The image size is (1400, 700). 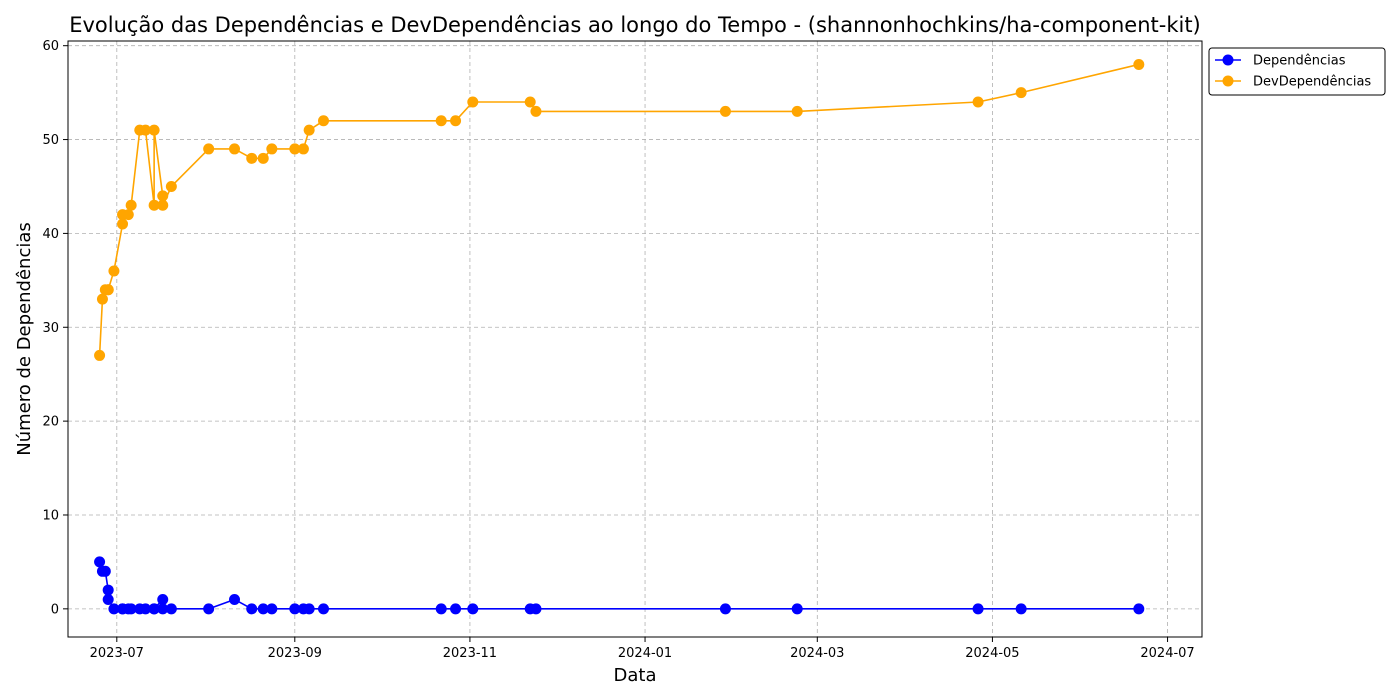 I want to click on y-axis-ticks: 0 10 20 30 40 50 60, so click(x=55, y=328).